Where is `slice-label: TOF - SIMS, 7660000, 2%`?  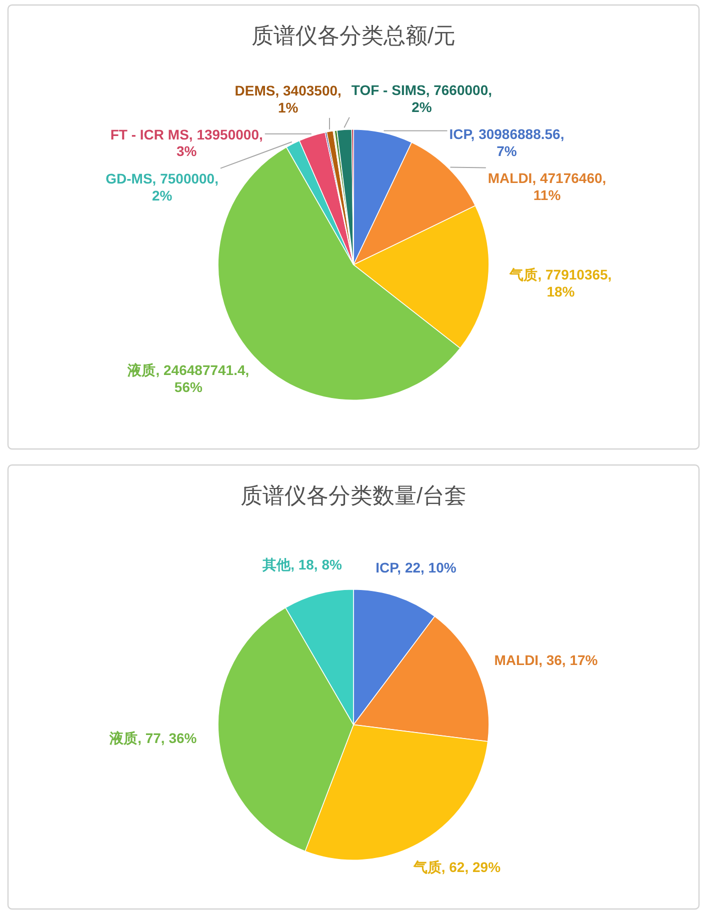 slice-label: TOF - SIMS, 7660000, 2% is located at coordinates (421, 98).